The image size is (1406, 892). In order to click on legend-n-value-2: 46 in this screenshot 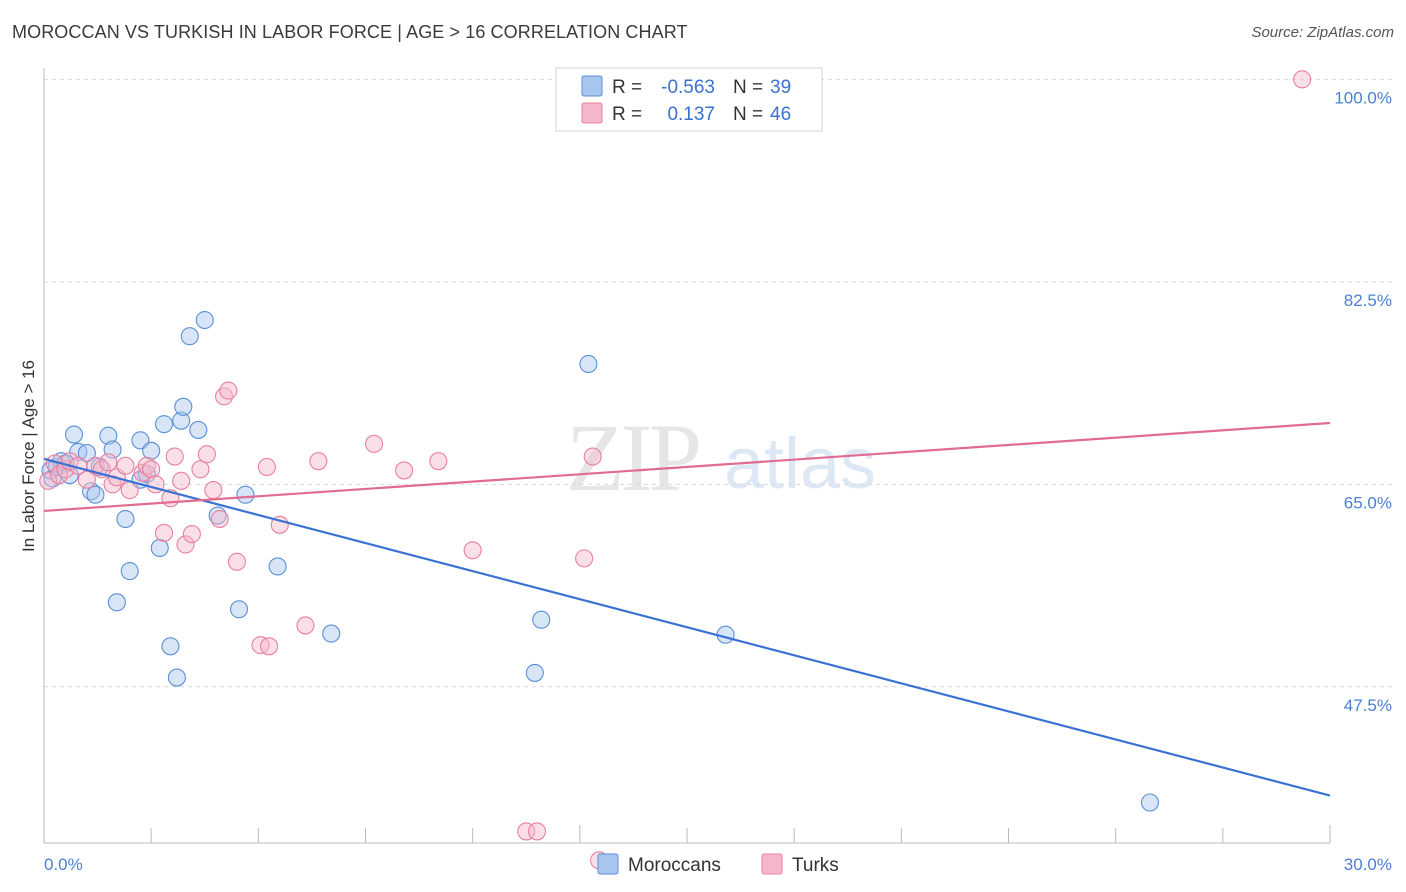, I will do `click(780, 114)`.